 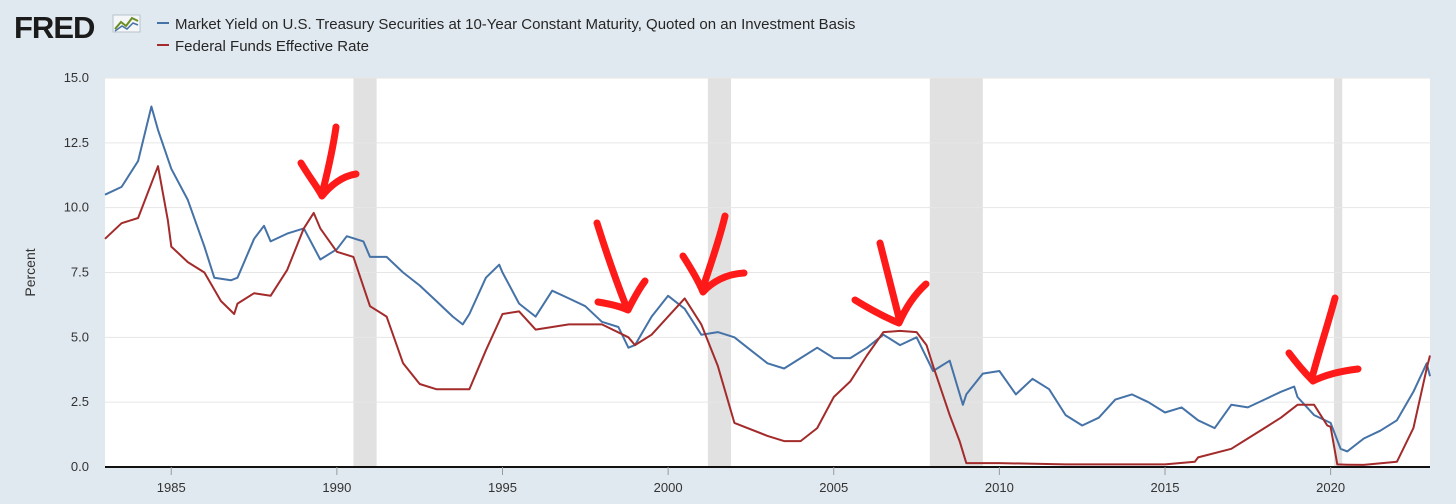 What do you see at coordinates (668, 487) in the screenshot?
I see `x-tick-label: 2000` at bounding box center [668, 487].